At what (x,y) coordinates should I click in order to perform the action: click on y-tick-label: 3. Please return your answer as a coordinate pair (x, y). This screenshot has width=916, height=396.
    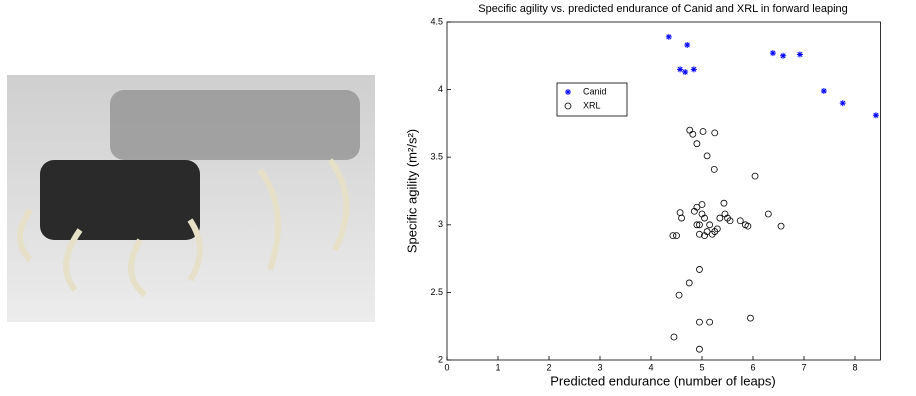
    Looking at the image, I should click on (440, 224).